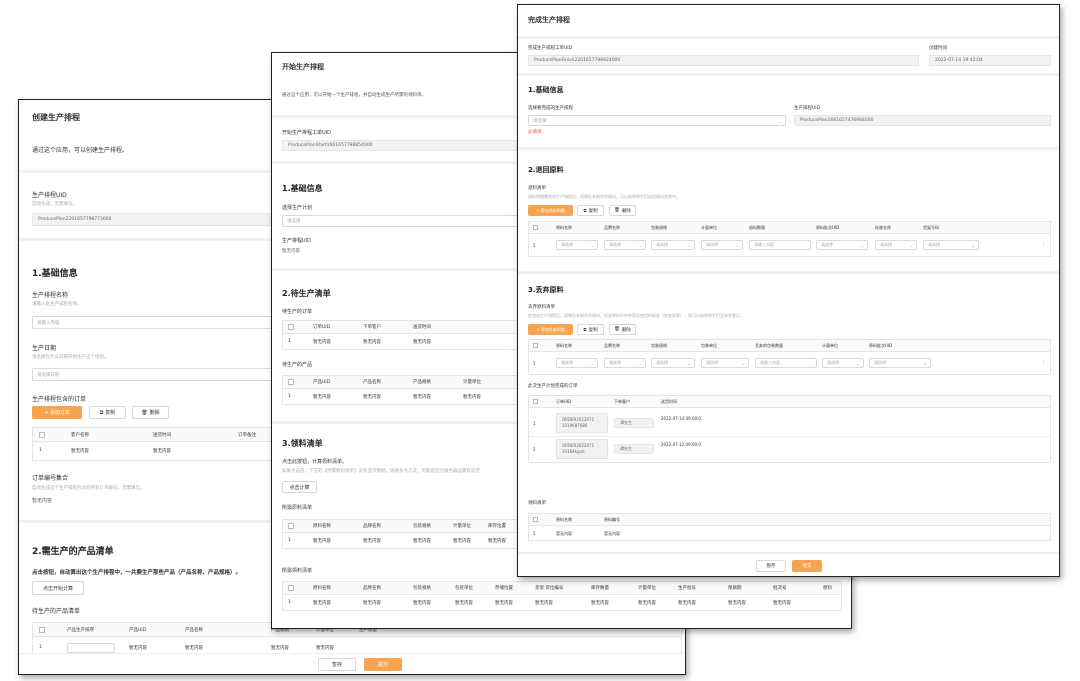 Image resolution: width=1080 pixels, height=681 pixels. I want to click on start-calc-button: 点击开始计算, so click(58, 588).